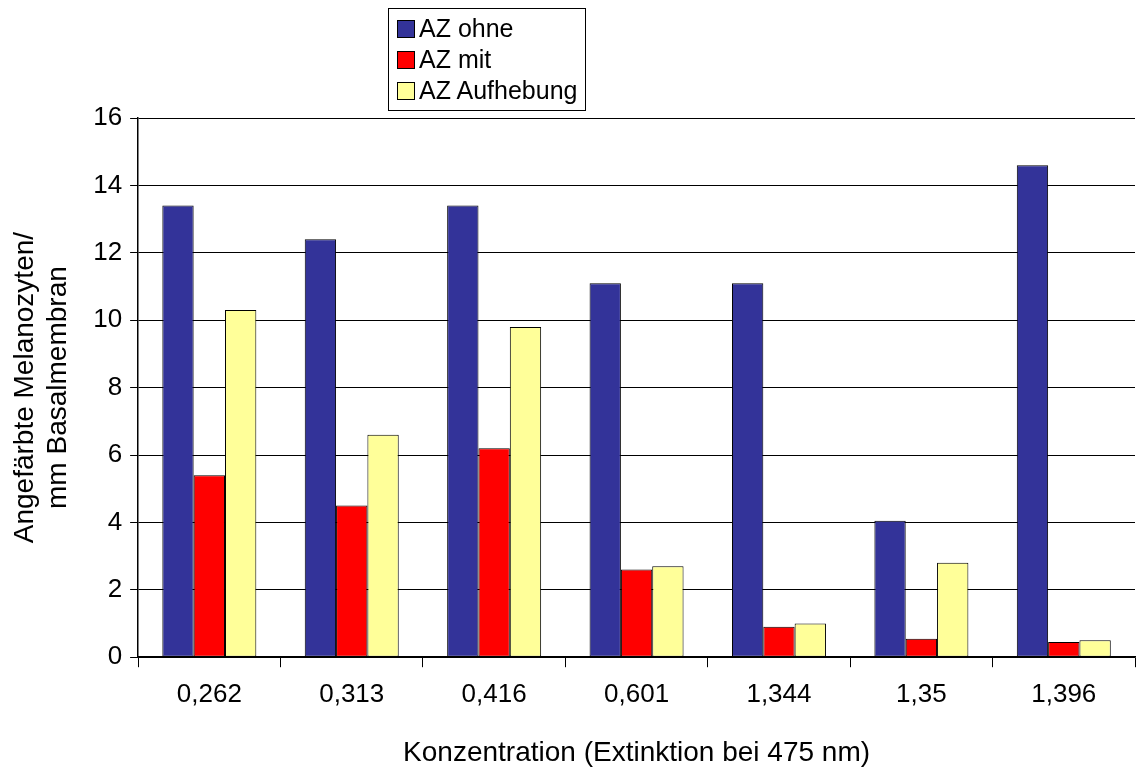 The image size is (1139, 778). Describe the element at coordinates (455, 59) in the screenshot. I see `legend-label: AZ mit` at that location.